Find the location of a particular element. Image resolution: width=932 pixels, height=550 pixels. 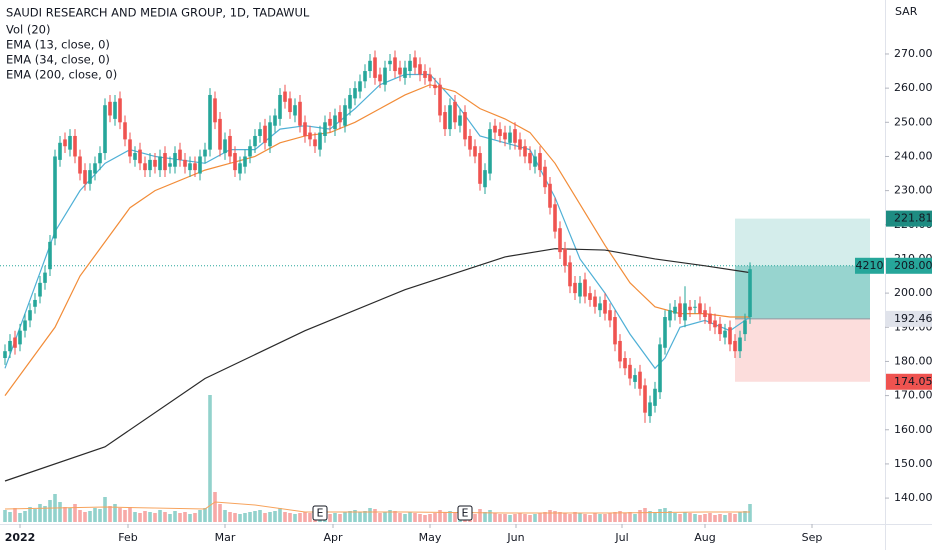

event-marker is located at coordinates (320, 513).